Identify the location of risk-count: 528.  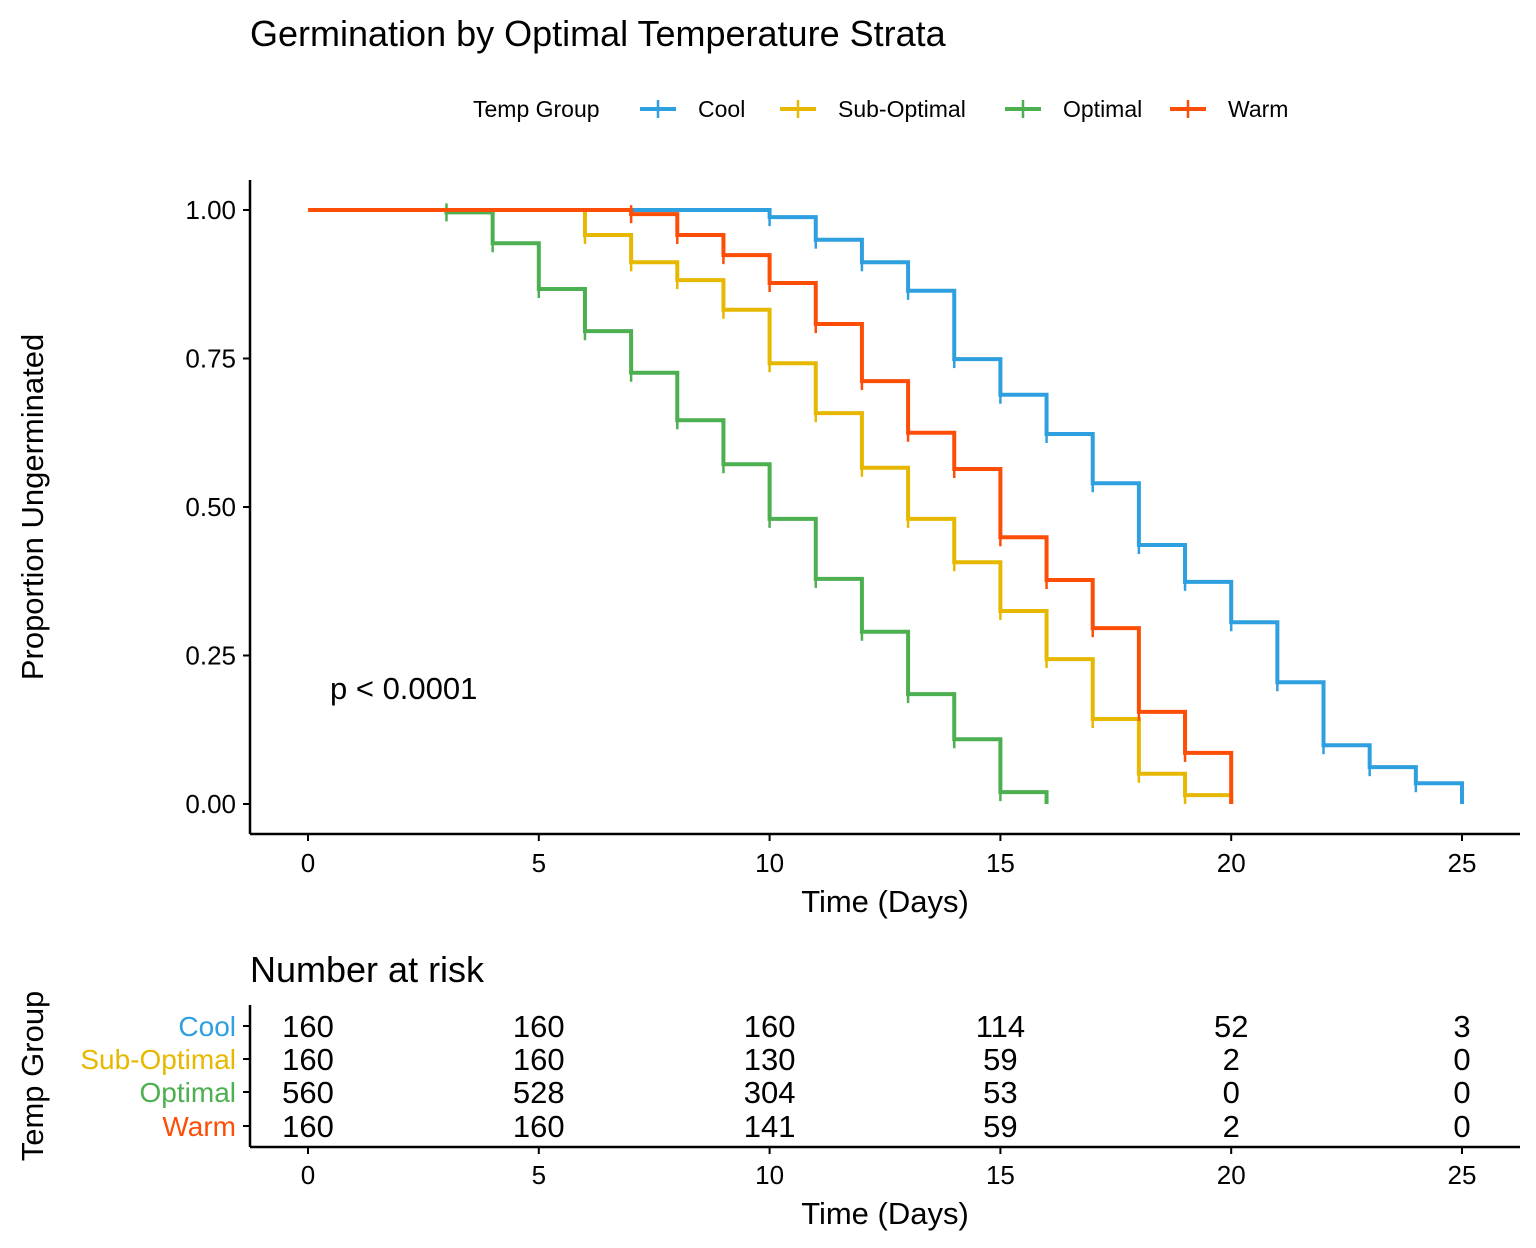
(539, 1092).